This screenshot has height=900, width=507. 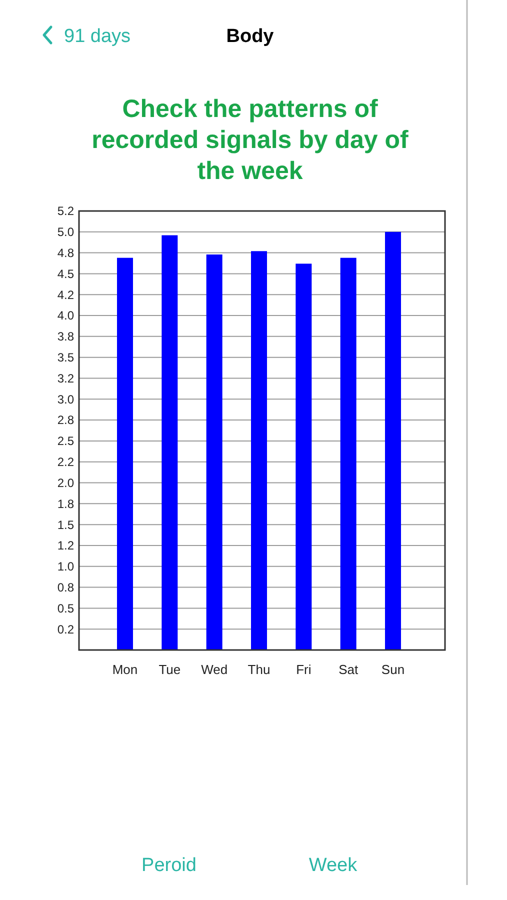 What do you see at coordinates (259, 669) in the screenshot?
I see `x-tick-label: Thu` at bounding box center [259, 669].